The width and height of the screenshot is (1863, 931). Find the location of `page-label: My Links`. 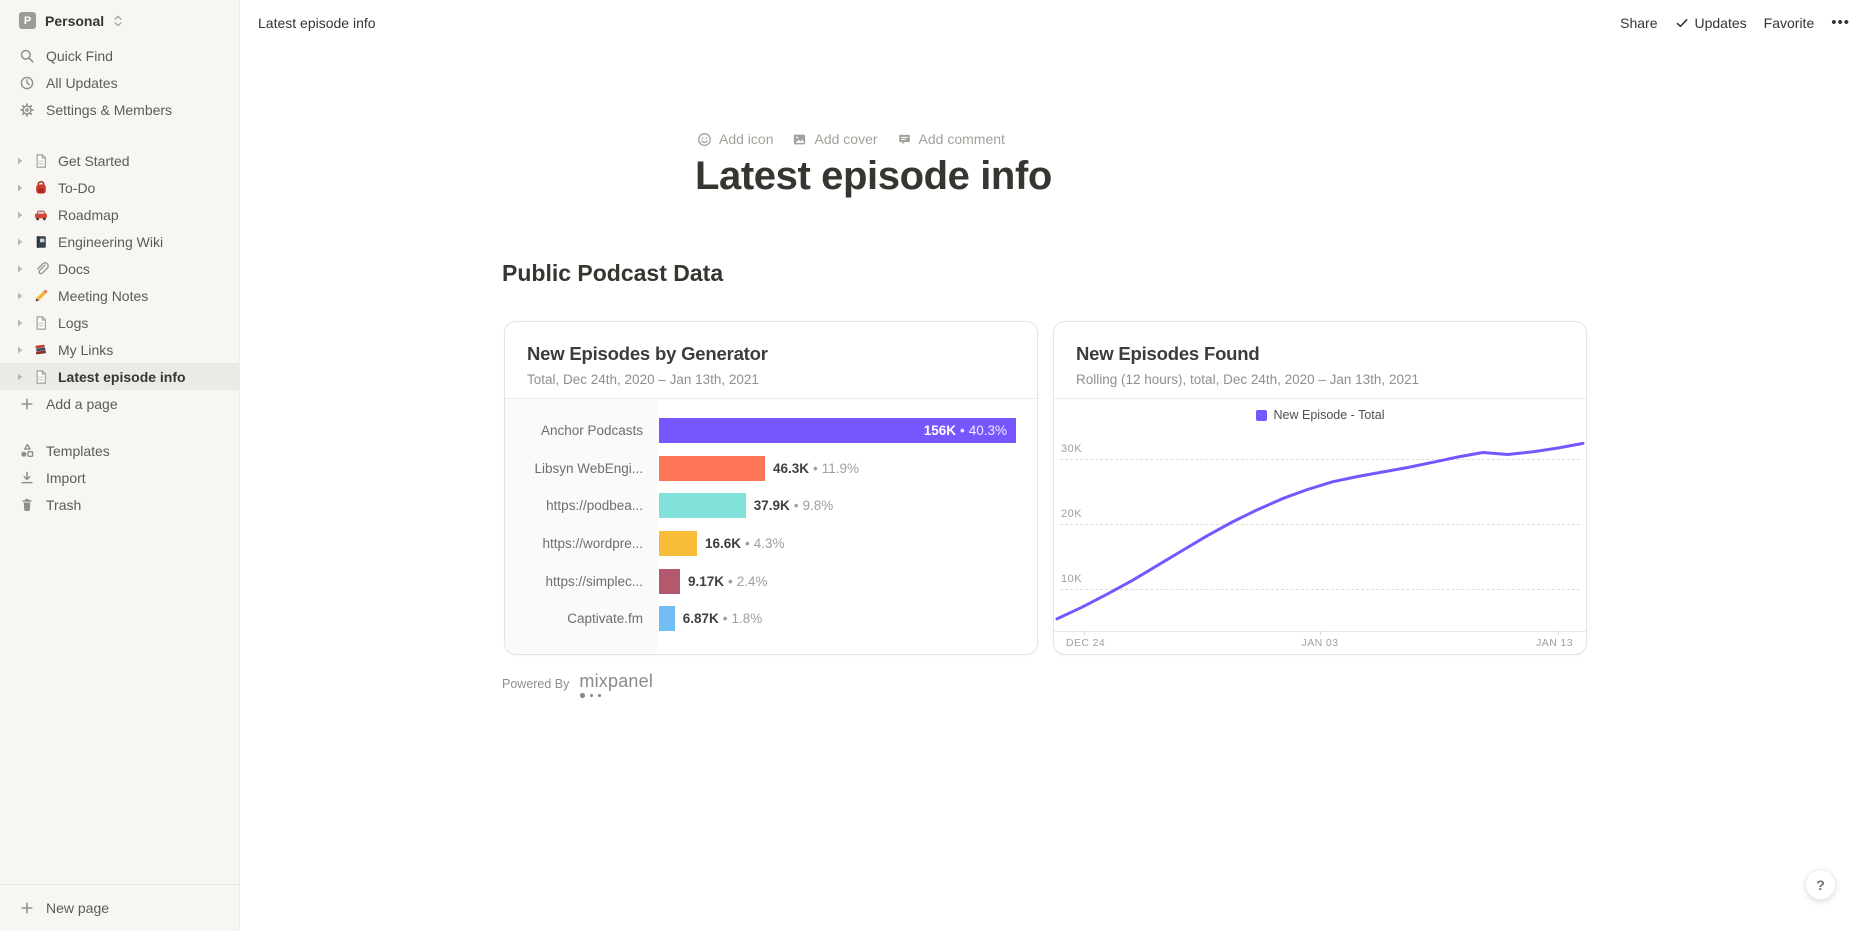

page-label: My Links is located at coordinates (86, 349).